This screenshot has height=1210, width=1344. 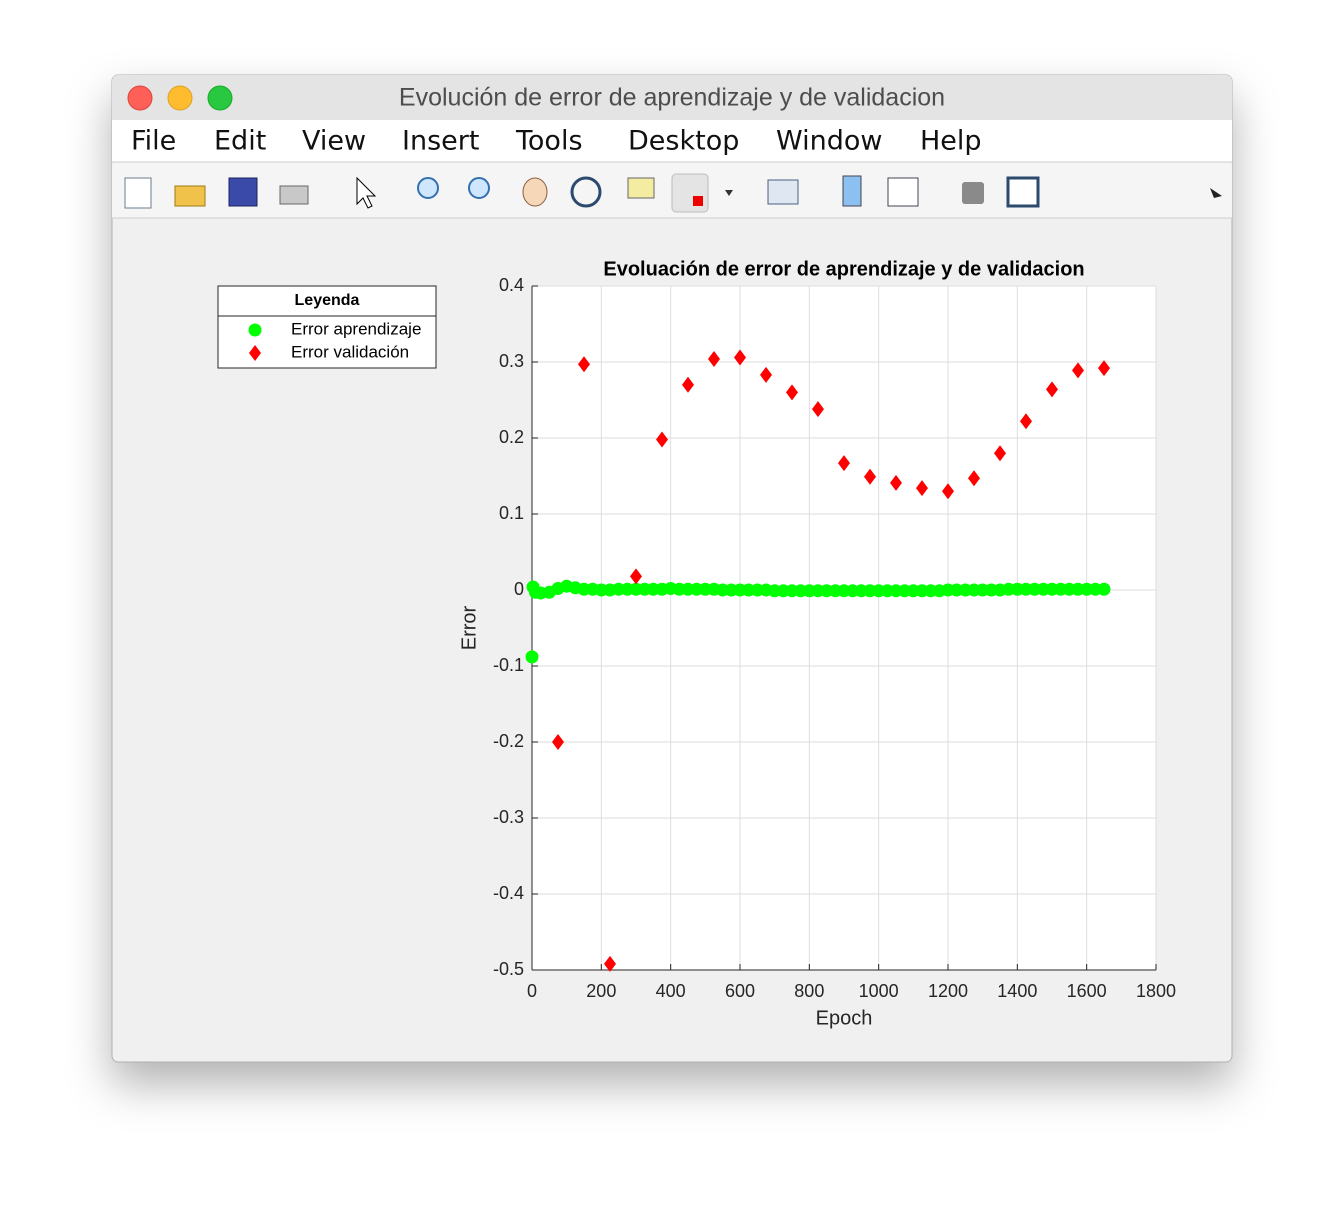 What do you see at coordinates (549, 141) in the screenshot?
I see `menu-item: Tools` at bounding box center [549, 141].